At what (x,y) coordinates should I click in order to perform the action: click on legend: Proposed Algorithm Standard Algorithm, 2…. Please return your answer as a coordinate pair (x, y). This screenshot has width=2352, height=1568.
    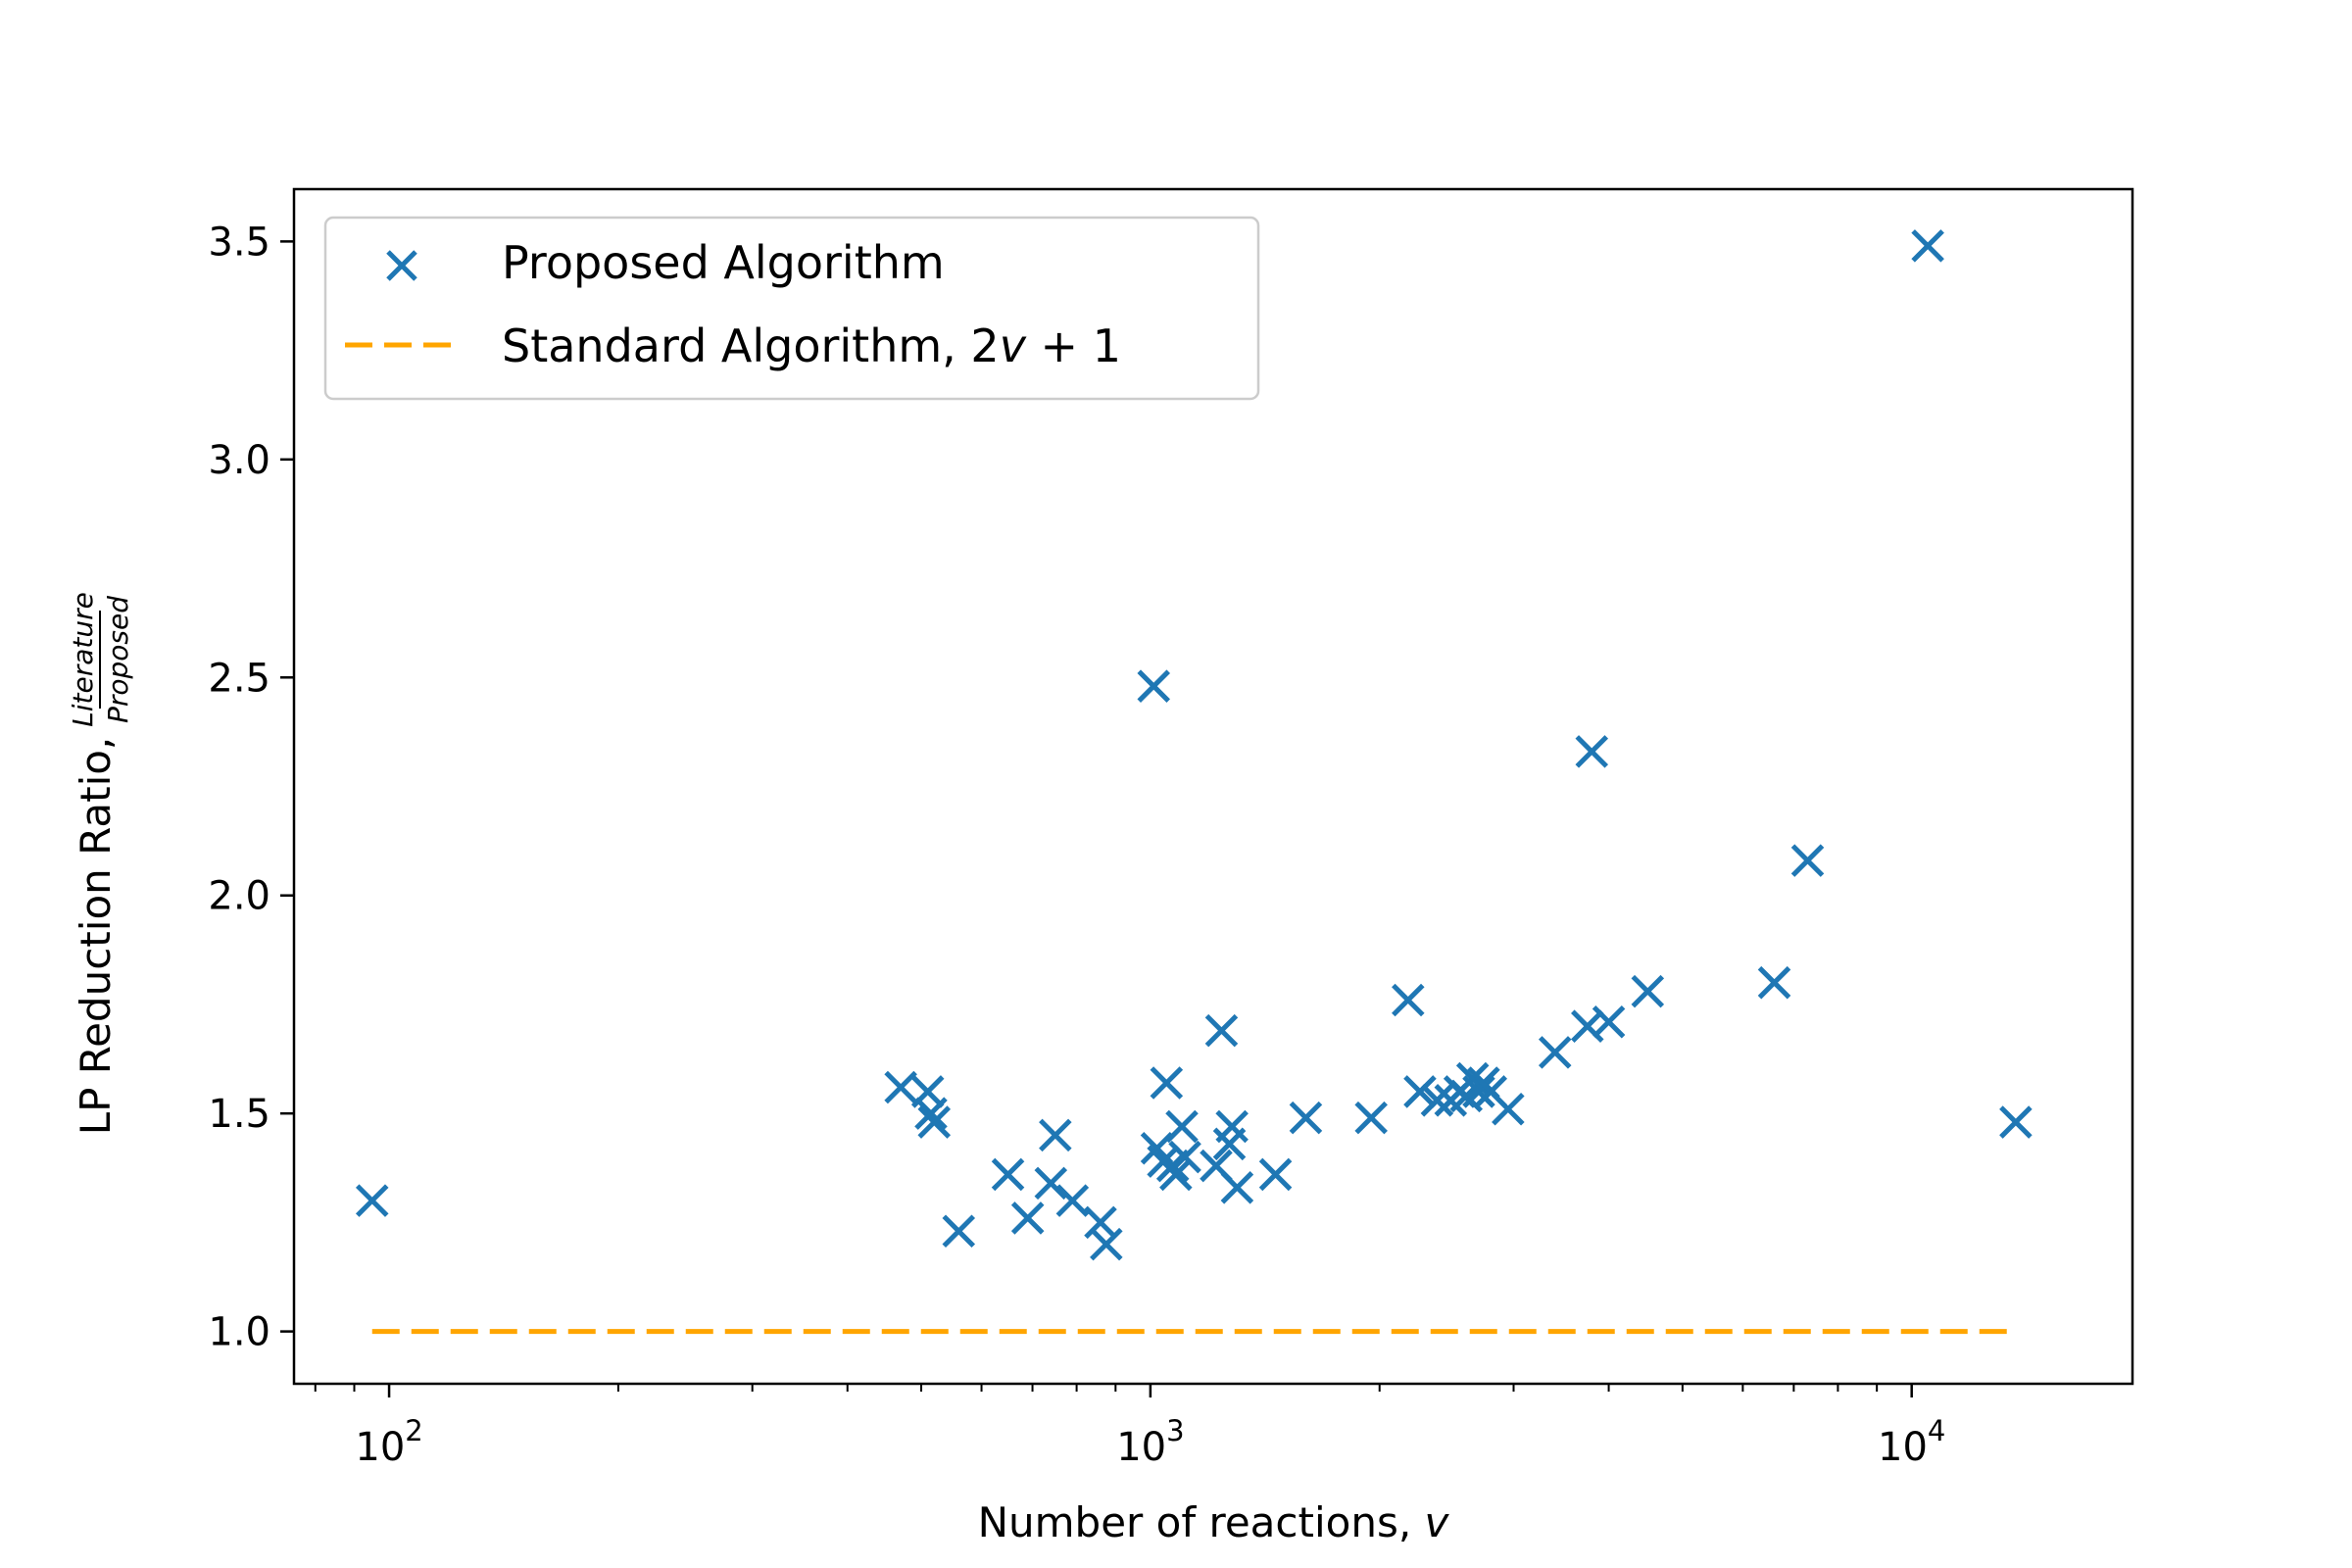
    Looking at the image, I should click on (791, 308).